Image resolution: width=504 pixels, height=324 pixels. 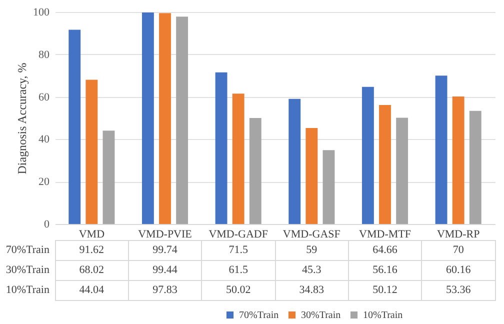 I want to click on y-tick-label: 0, so click(x=47, y=224).